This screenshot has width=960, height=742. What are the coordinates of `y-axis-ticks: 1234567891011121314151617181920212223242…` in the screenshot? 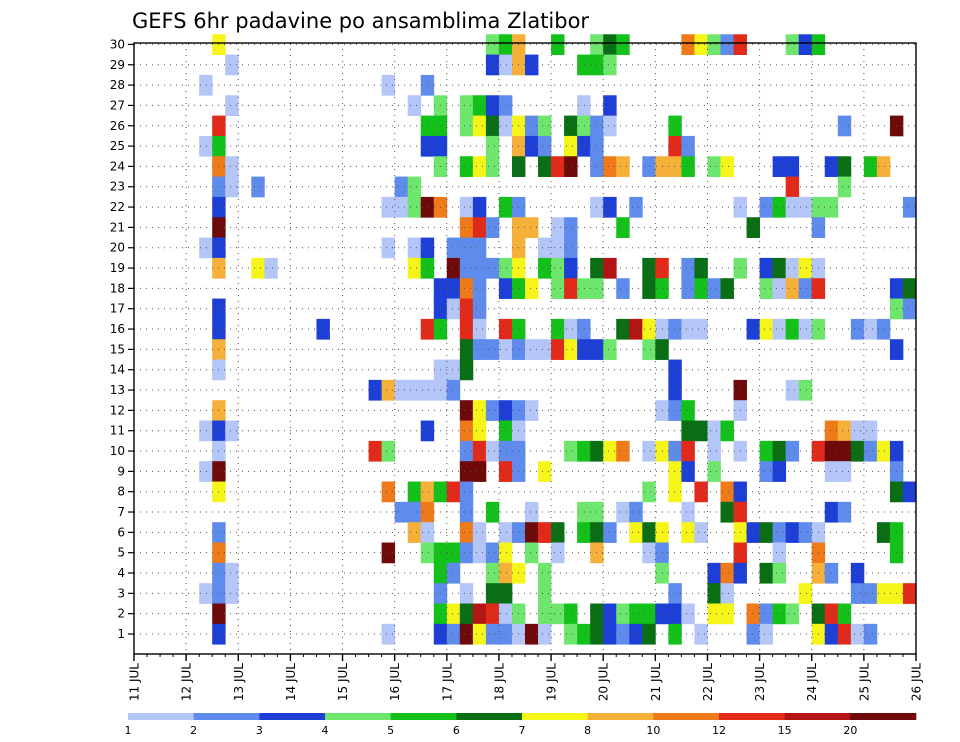 It's located at (122, 339).